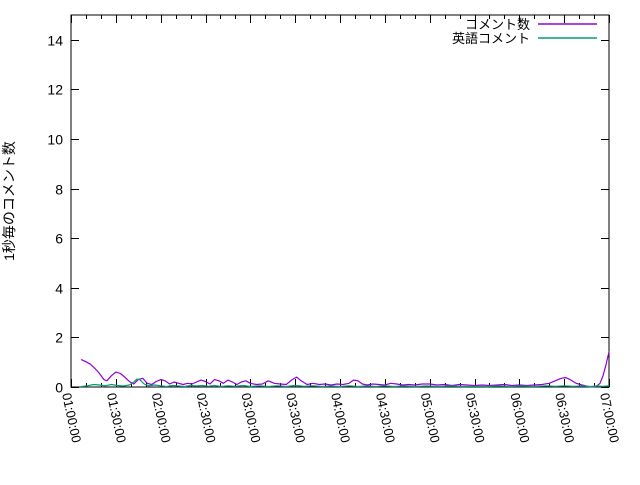 This screenshot has height=485, width=640. Describe the element at coordinates (340, 418) in the screenshot. I see `x-tick-label: 04:00:00` at that location.